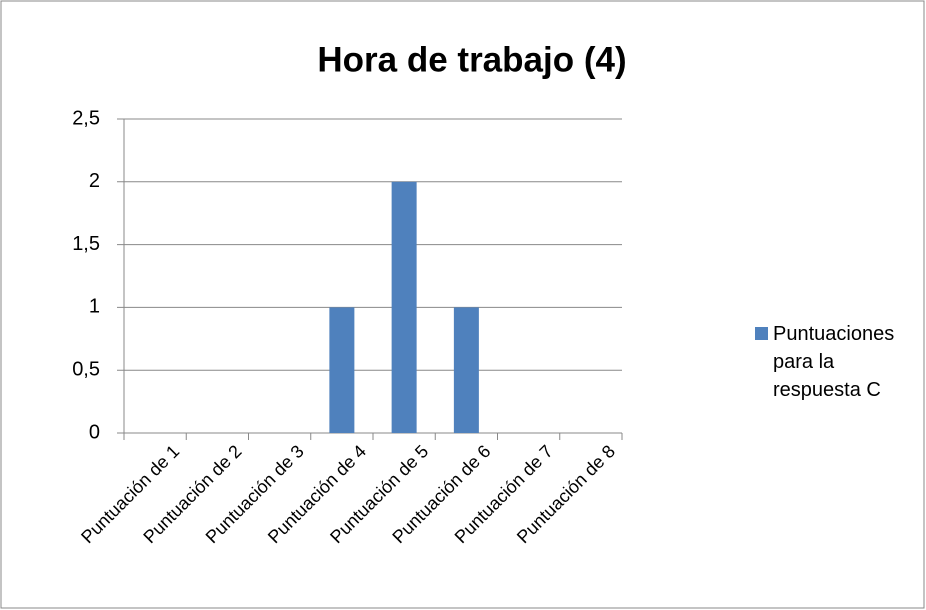  I want to click on y-tick-label: 0, so click(94, 432).